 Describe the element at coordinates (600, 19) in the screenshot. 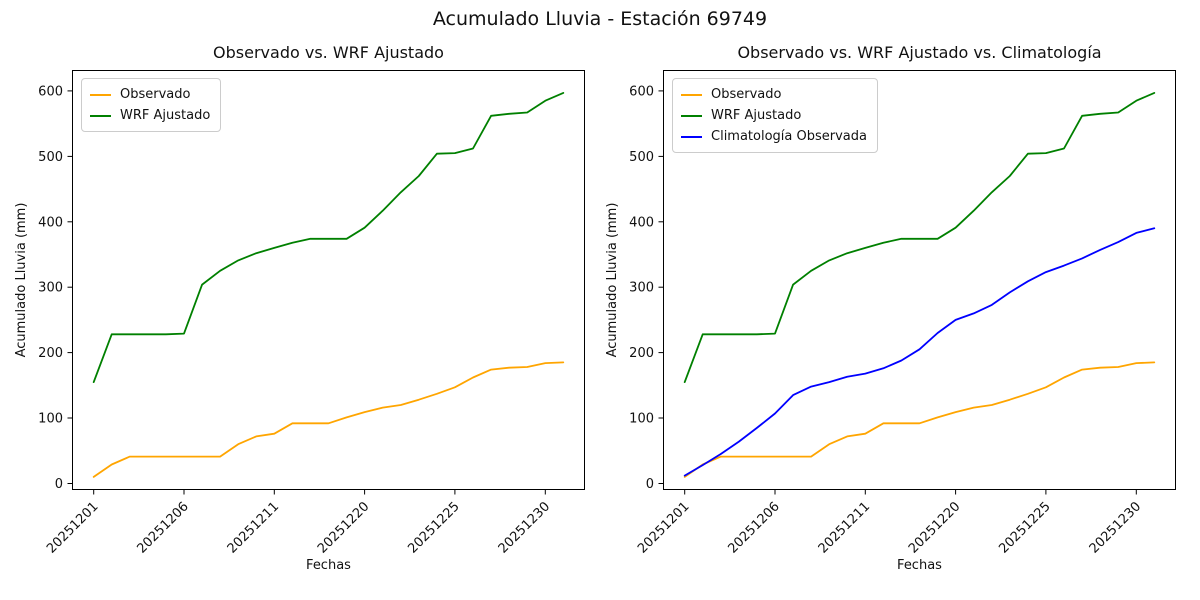

I see `figure-title: Acumulado Lluvia - Estación 69749` at that location.